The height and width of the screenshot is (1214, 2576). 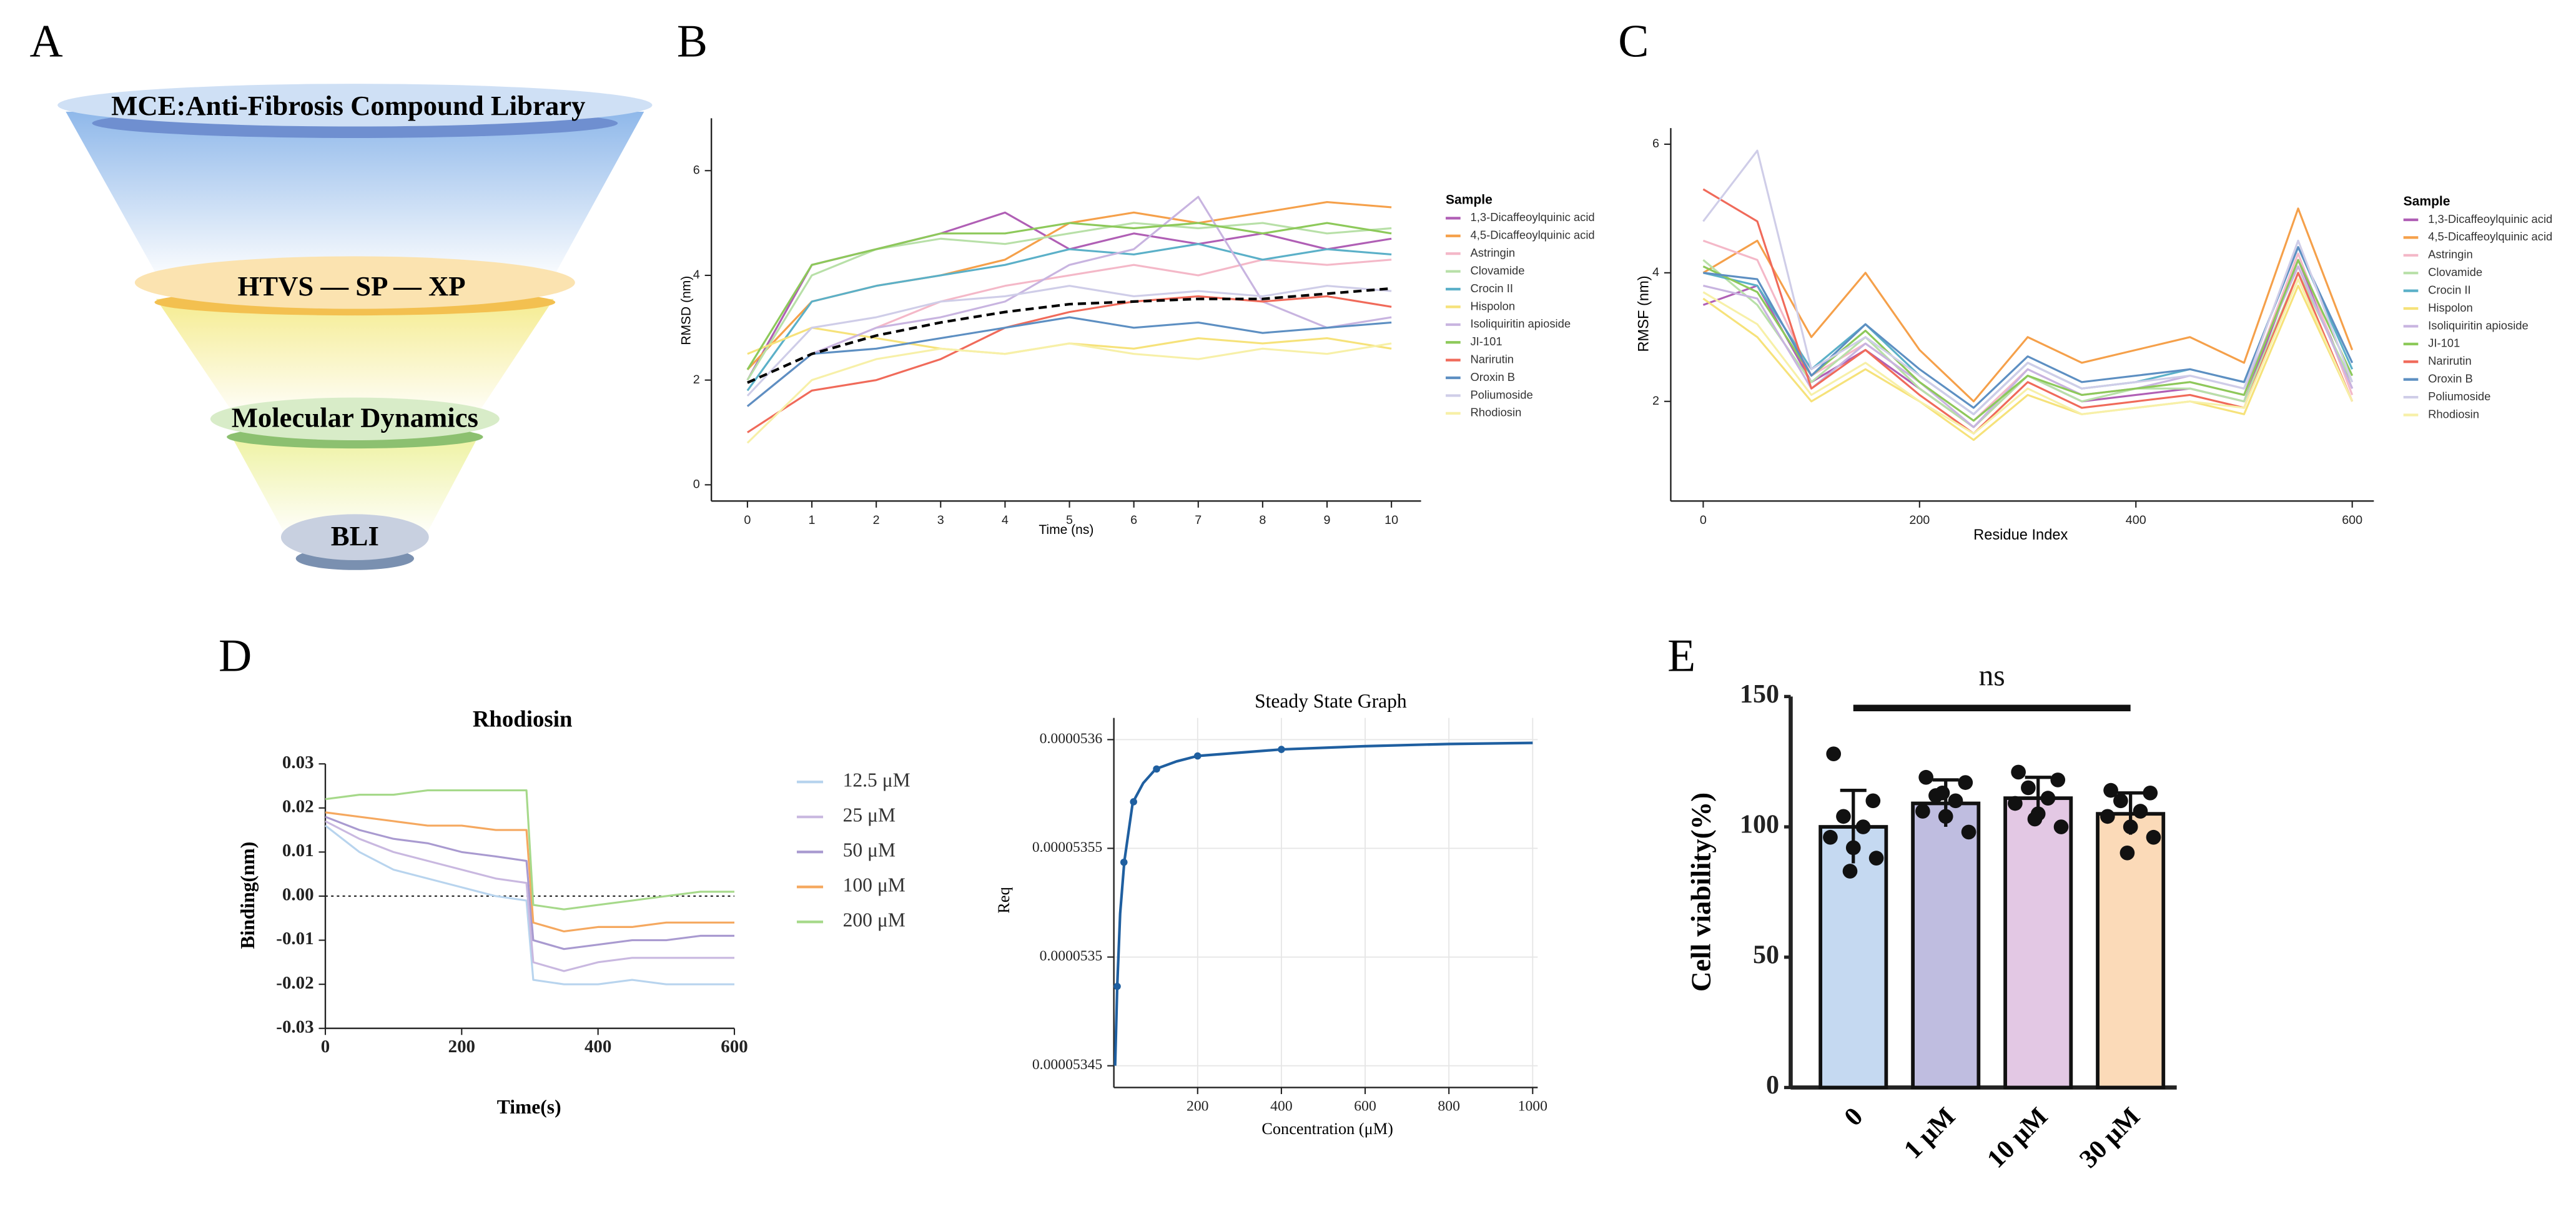 I want to click on y-axis-label: RMSD (nm), so click(x=686, y=310).